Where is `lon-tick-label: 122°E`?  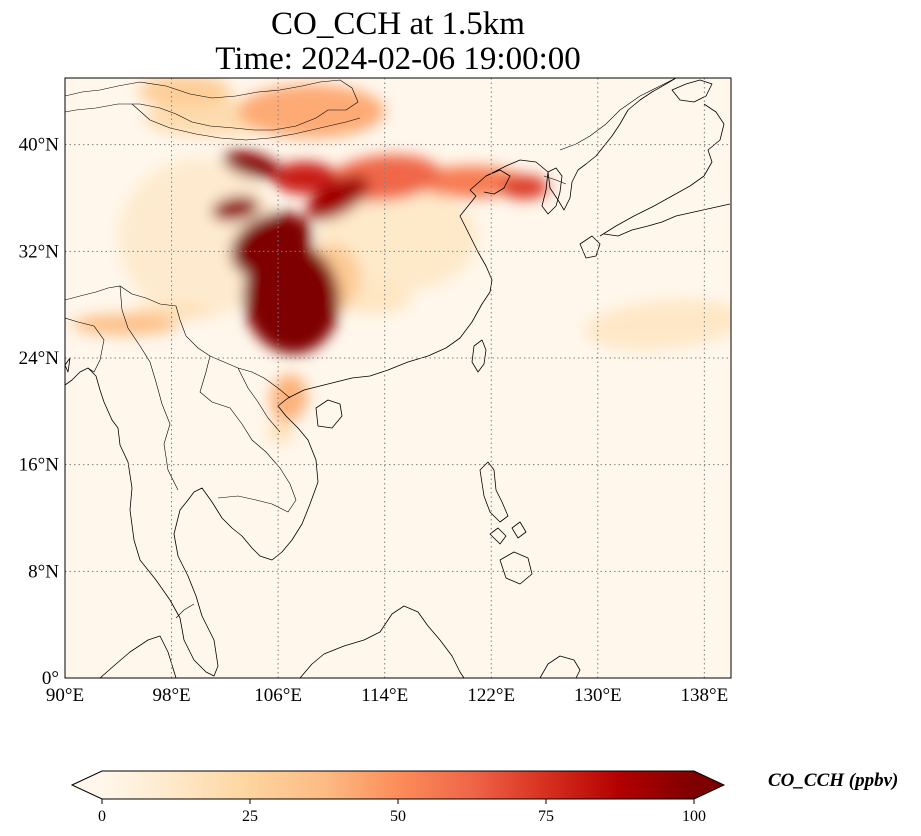
lon-tick-label: 122°E is located at coordinates (491, 695).